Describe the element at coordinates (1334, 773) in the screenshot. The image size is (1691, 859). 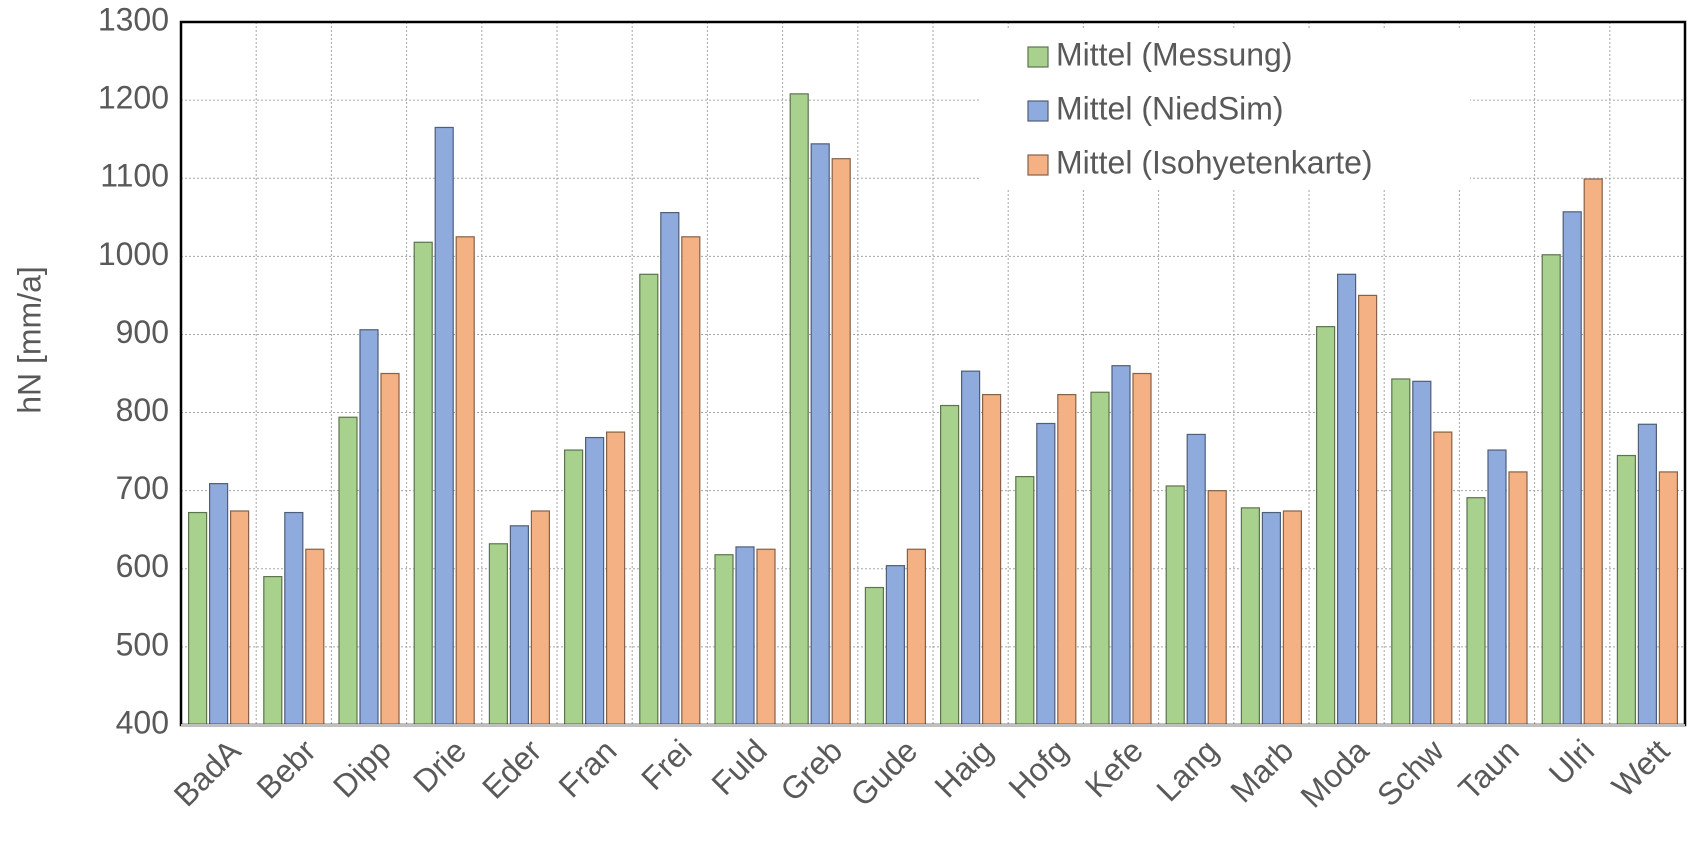
I see `x-tick-label: Moda` at that location.